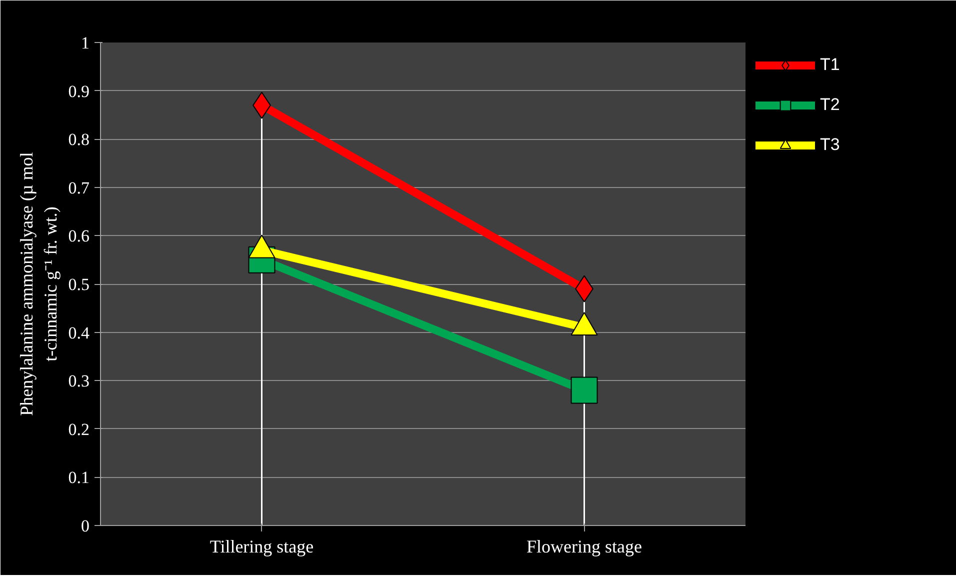 This screenshot has width=956, height=581. Describe the element at coordinates (79, 332) in the screenshot. I see `y-tick-label: 0.4` at that location.